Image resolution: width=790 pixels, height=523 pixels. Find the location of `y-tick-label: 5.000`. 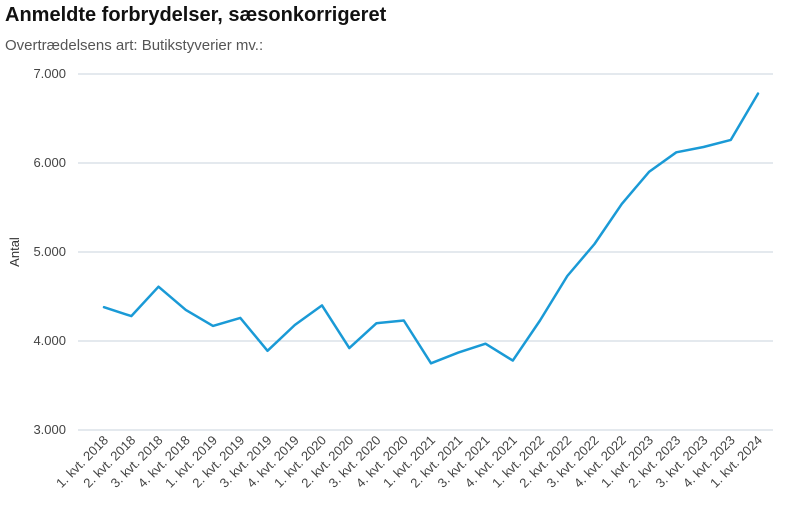

y-tick-label: 5.000 is located at coordinates (49, 251).